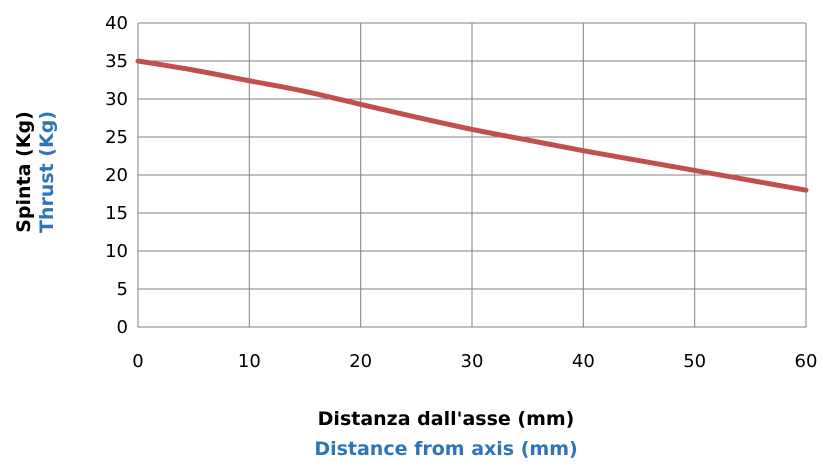  What do you see at coordinates (137, 361) in the screenshot?
I see `x-tick-label: 0` at bounding box center [137, 361].